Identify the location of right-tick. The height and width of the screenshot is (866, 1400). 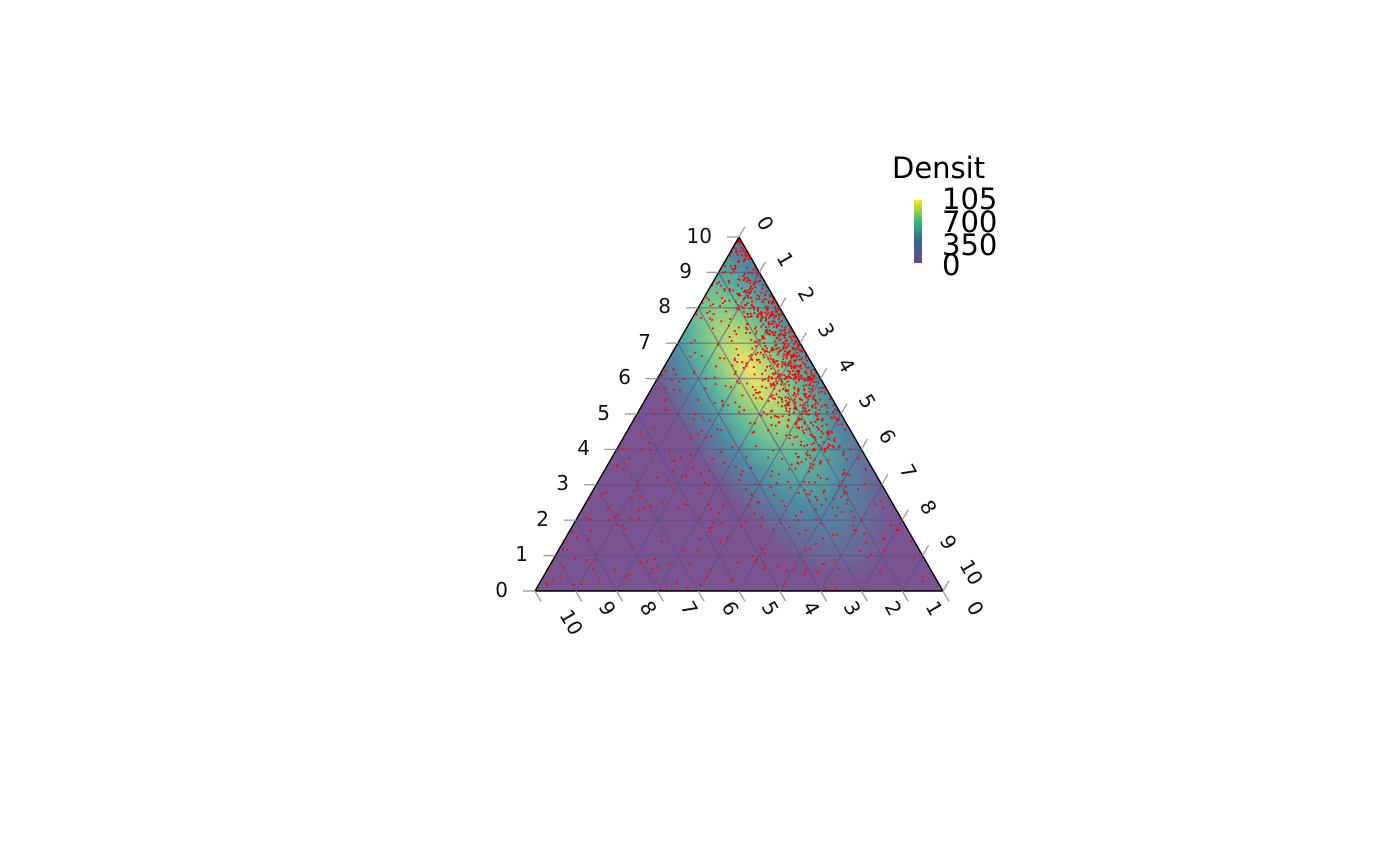
(823, 373).